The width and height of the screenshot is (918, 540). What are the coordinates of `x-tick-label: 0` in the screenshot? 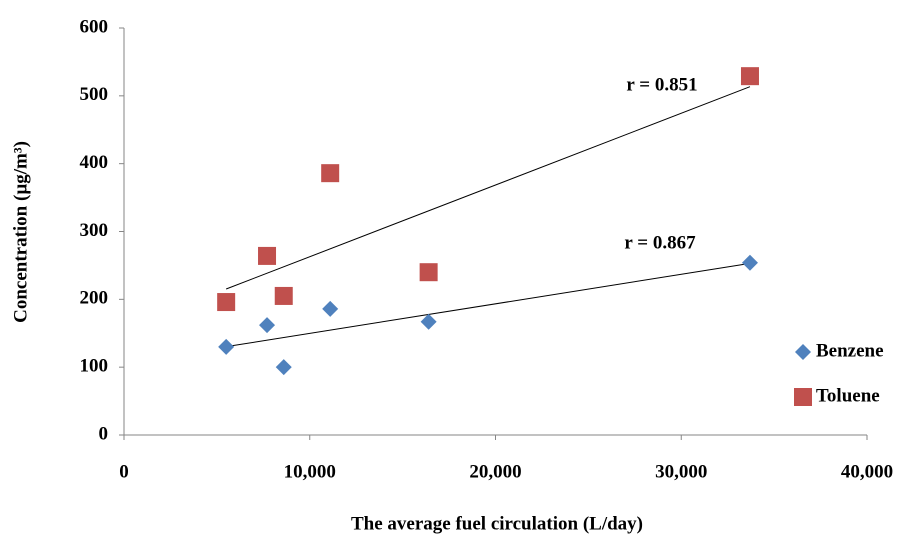 It's located at (124, 471).